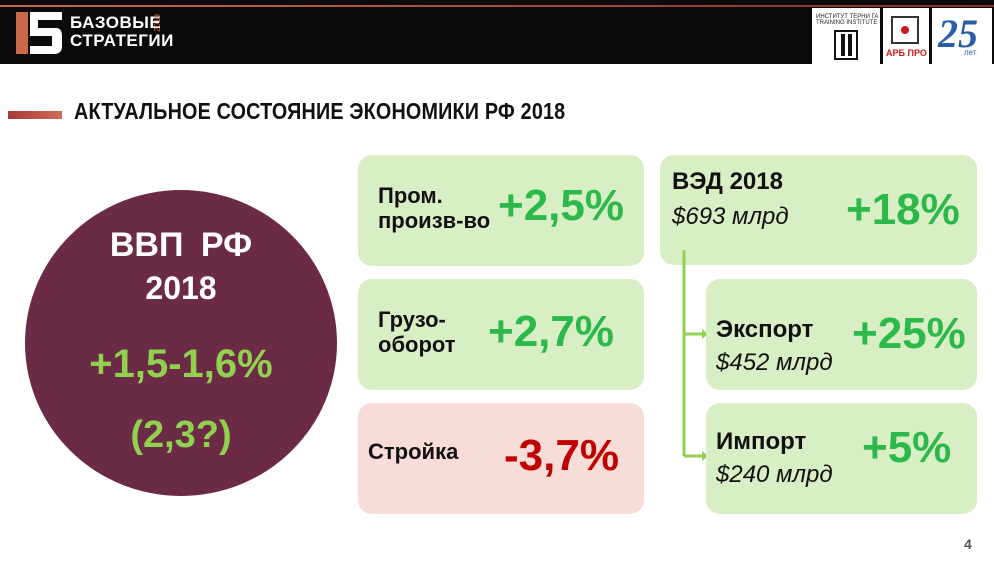 This screenshot has width=994, height=562. What do you see at coordinates (122, 40) in the screenshot?
I see `logo-line2: СТРАТЕГИИ` at bounding box center [122, 40].